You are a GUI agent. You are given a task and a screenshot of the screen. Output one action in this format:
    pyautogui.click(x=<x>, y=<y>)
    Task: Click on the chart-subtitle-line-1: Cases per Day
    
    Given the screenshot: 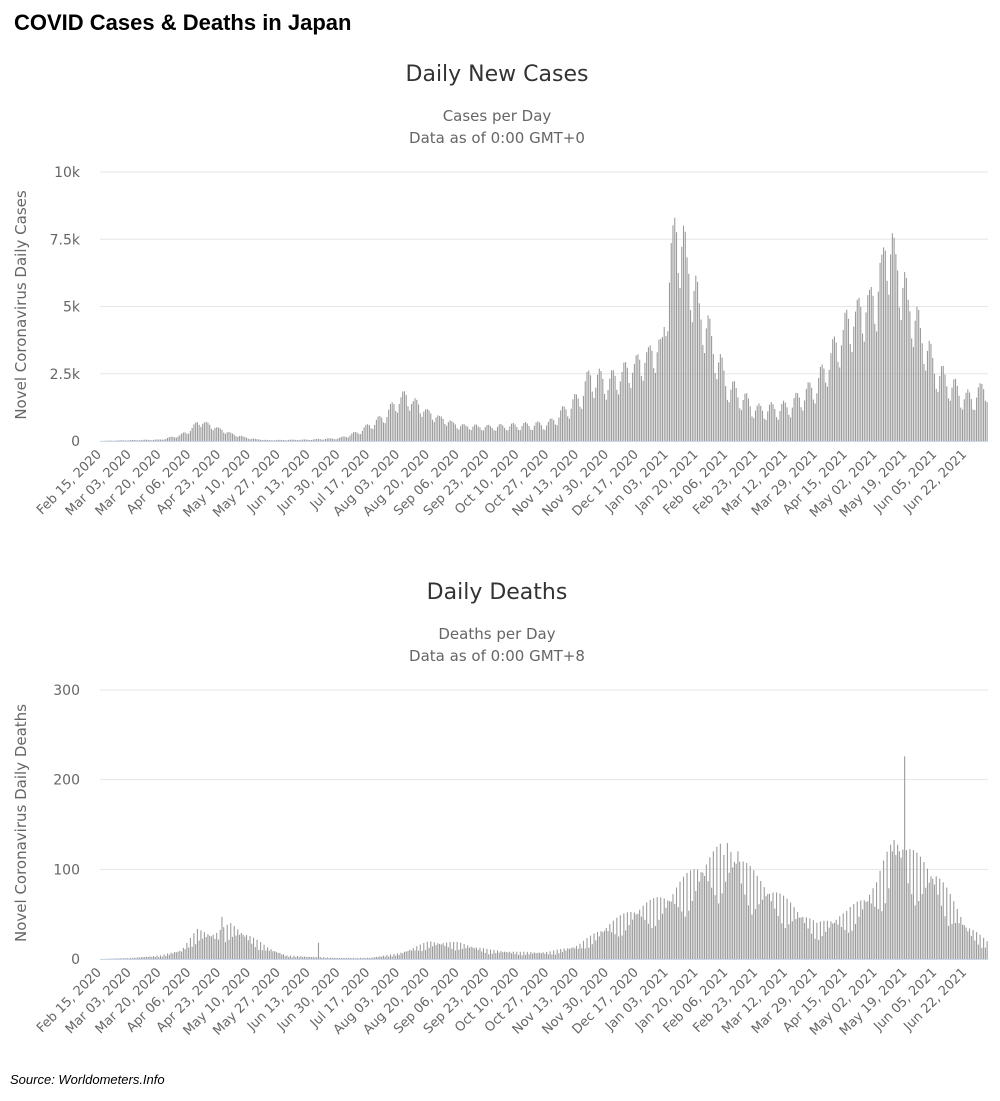 What is the action you would take?
    pyautogui.click(x=497, y=116)
    